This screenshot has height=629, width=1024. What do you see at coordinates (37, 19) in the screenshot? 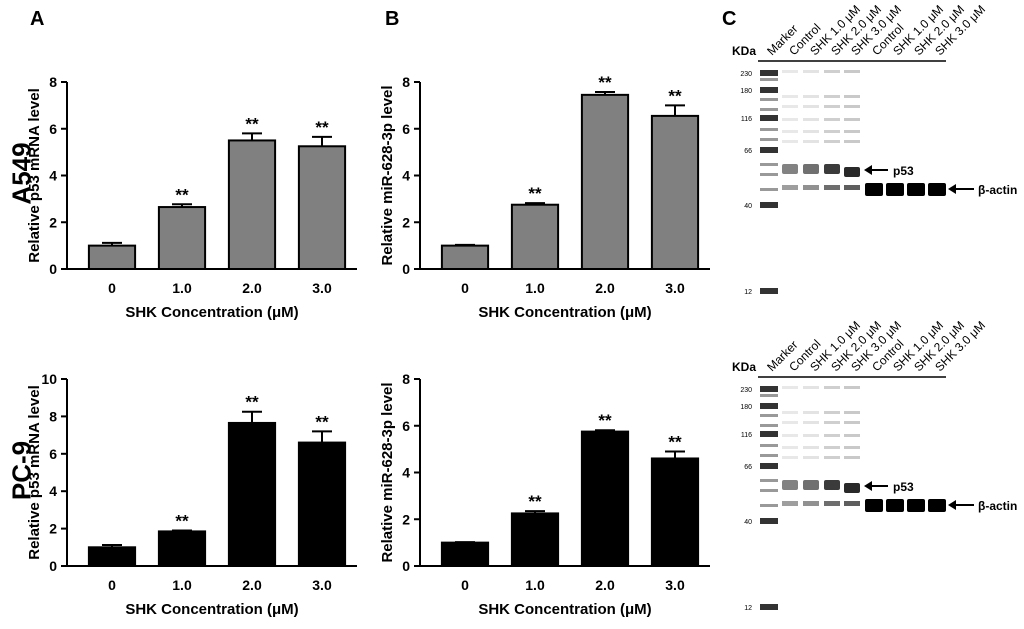
I see `panel-letter-a: A` at bounding box center [37, 19].